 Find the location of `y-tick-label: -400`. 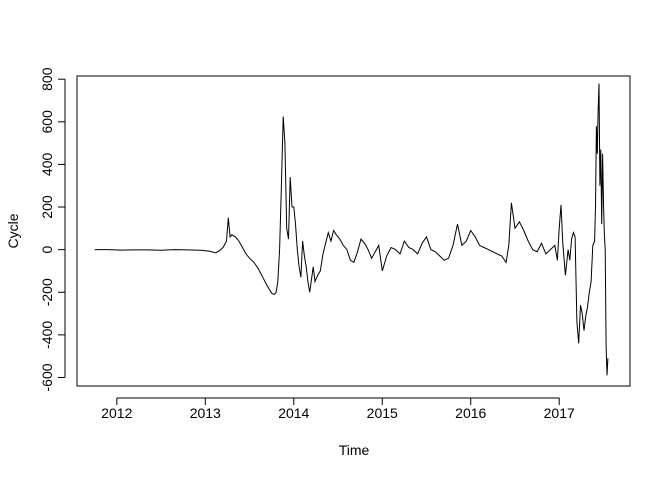

y-tick-label: -400 is located at coordinates (47, 335).